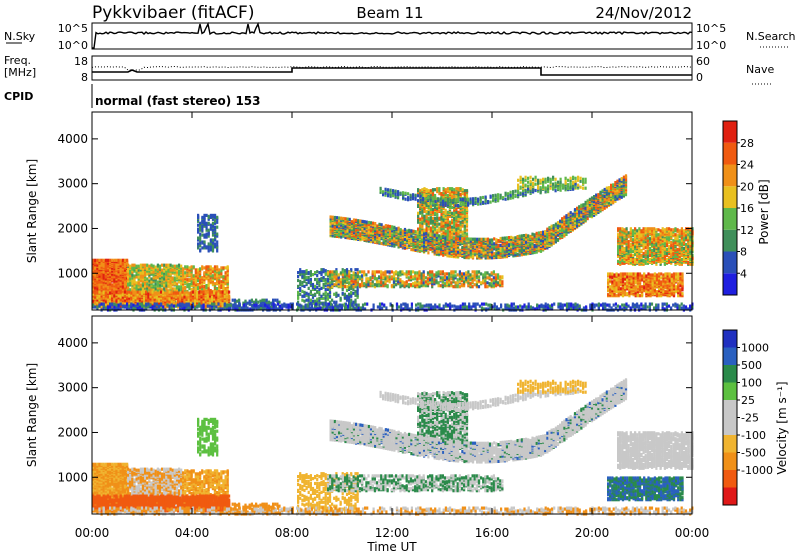  I want to click on freq-label: Freq., so click(17, 60).